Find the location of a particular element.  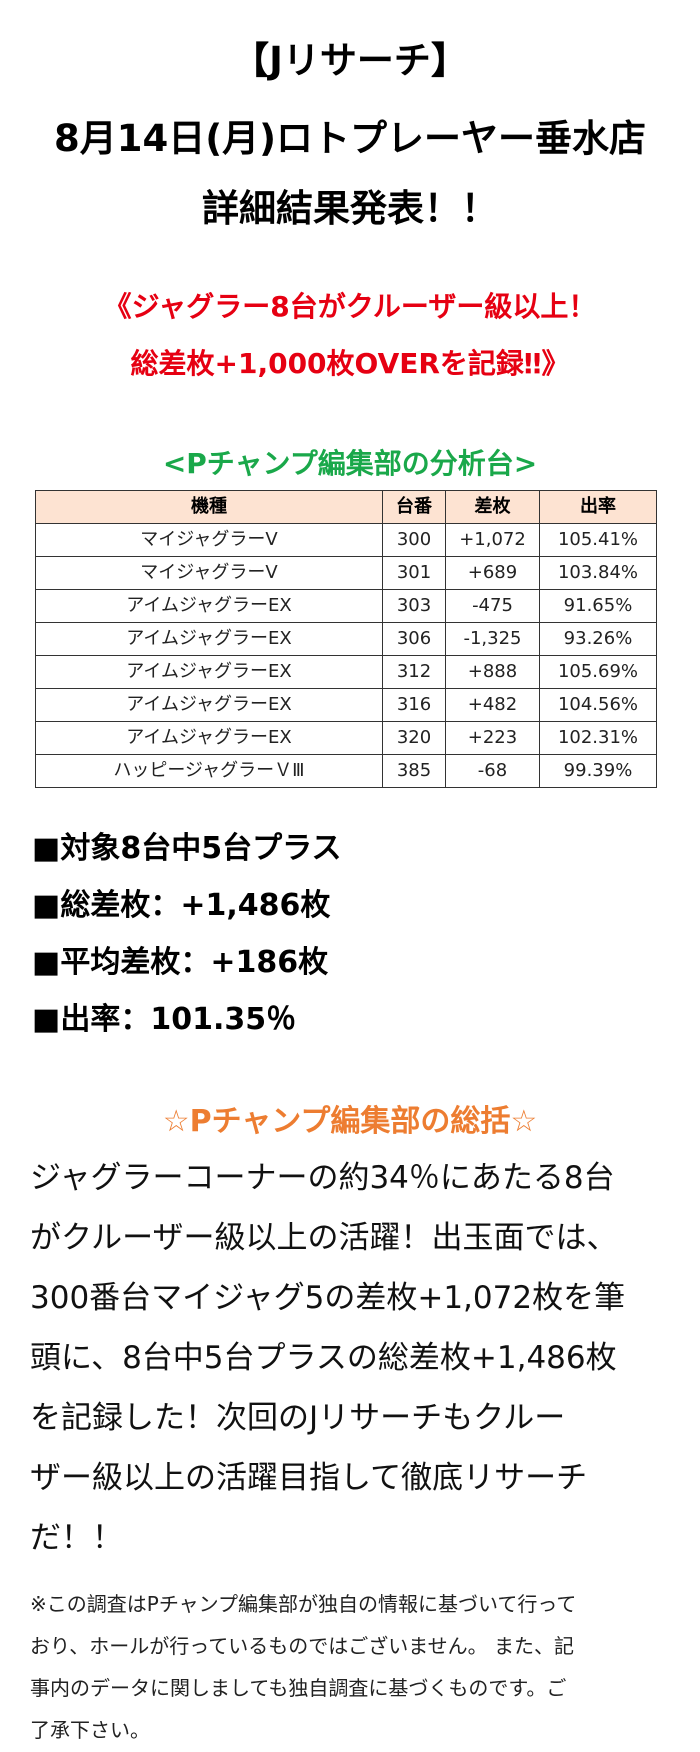

table-row: マイジャグラーV 300 +1,072 105.41% is located at coordinates (346, 540).